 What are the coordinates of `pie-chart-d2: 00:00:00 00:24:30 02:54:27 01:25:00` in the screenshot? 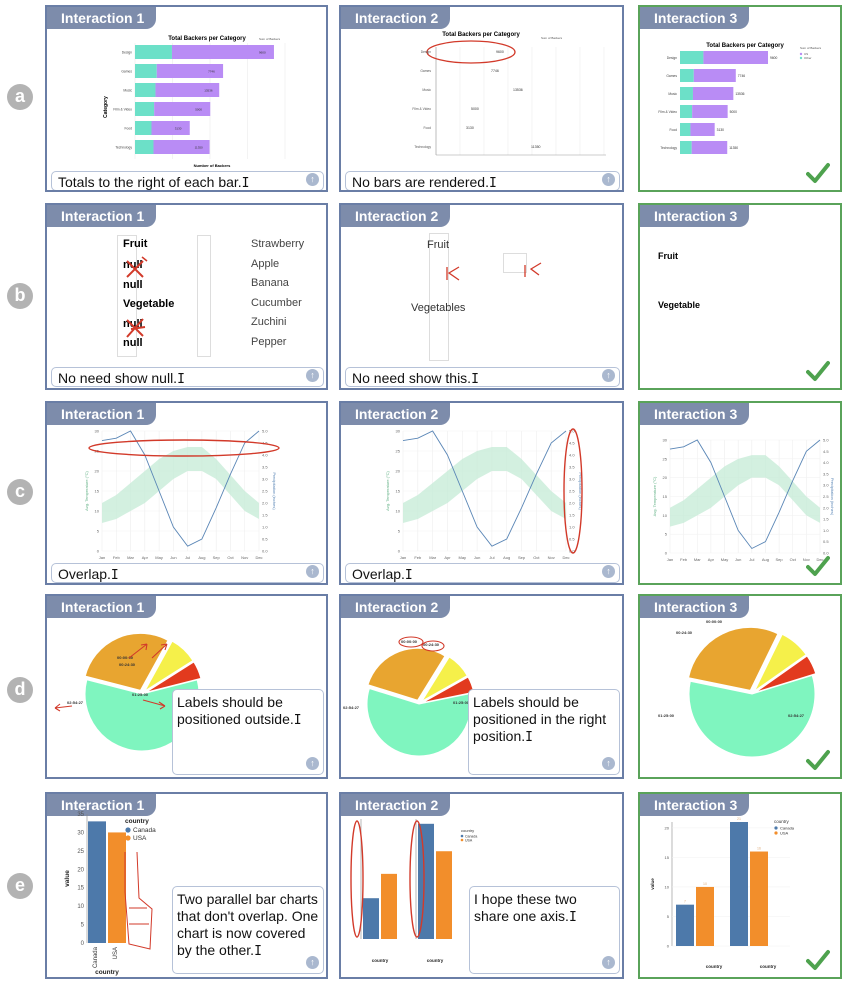 It's located at (409, 696).